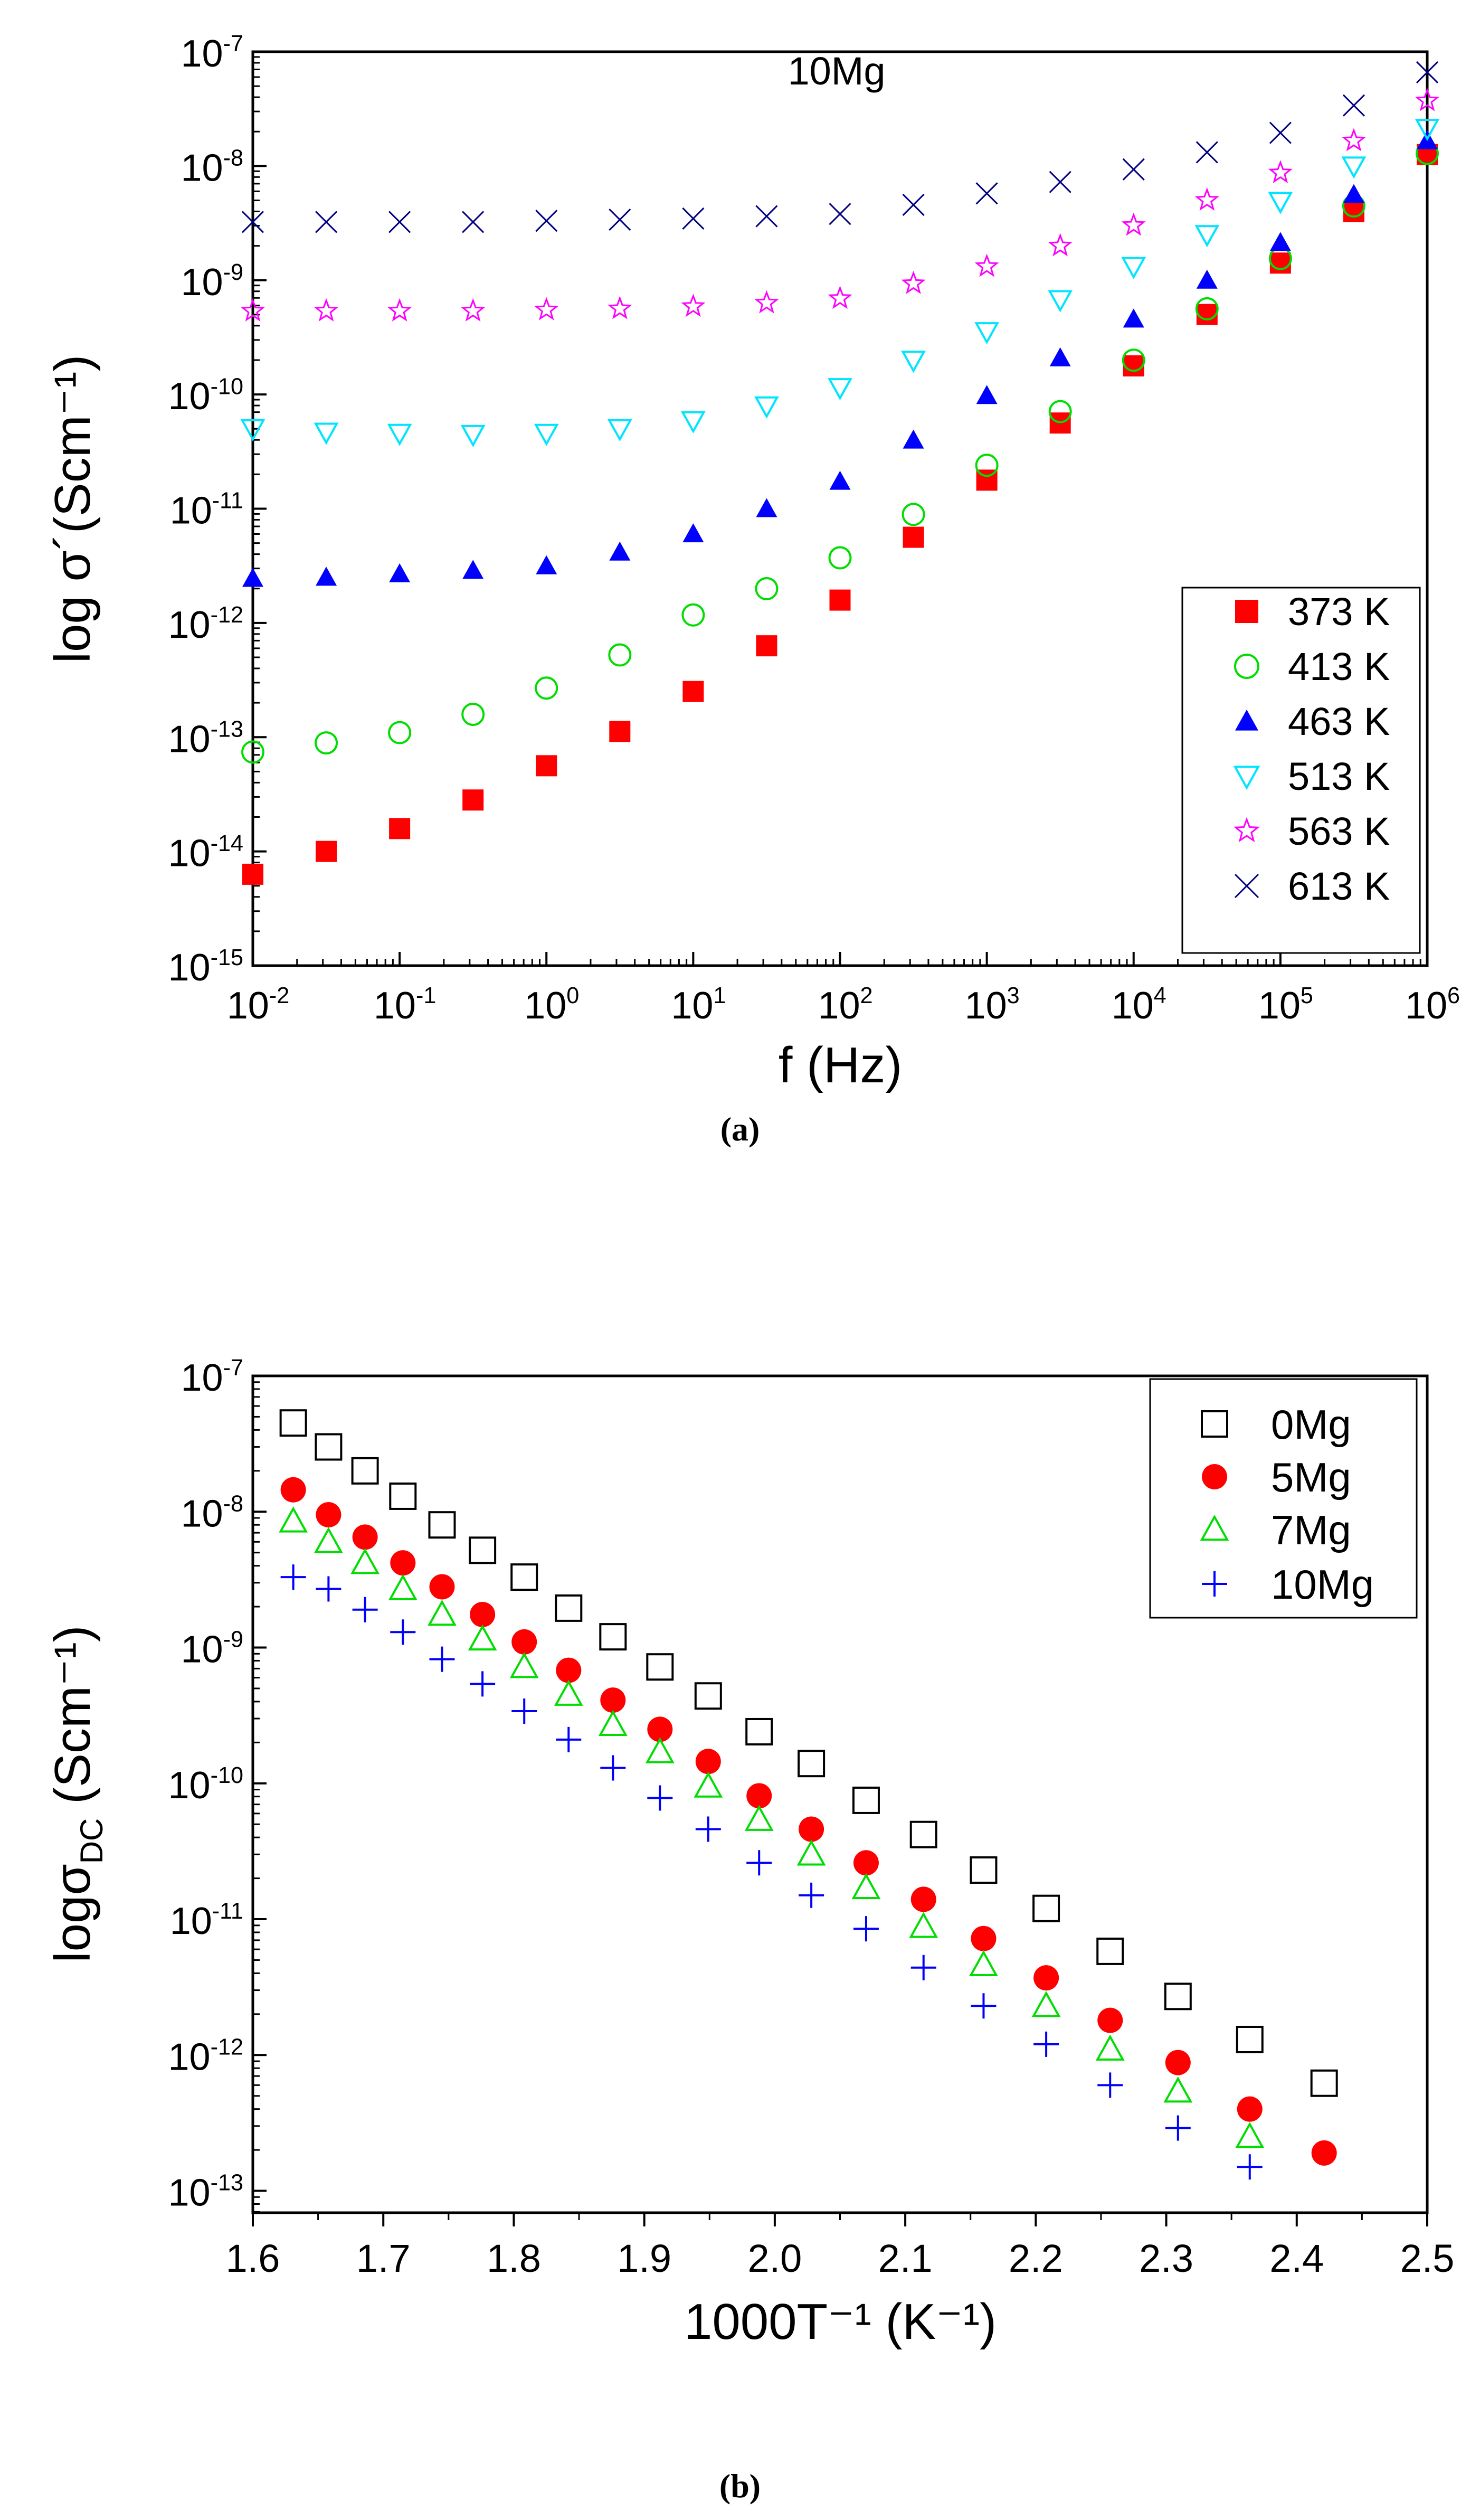 This screenshot has width=1480, height=2520. I want to click on tick-label-exponent: -8, so click(233, 1503).